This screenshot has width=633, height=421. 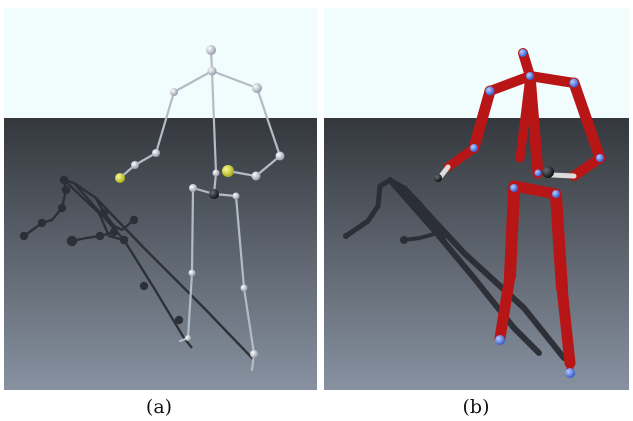 I want to click on sky, so click(x=160, y=63).